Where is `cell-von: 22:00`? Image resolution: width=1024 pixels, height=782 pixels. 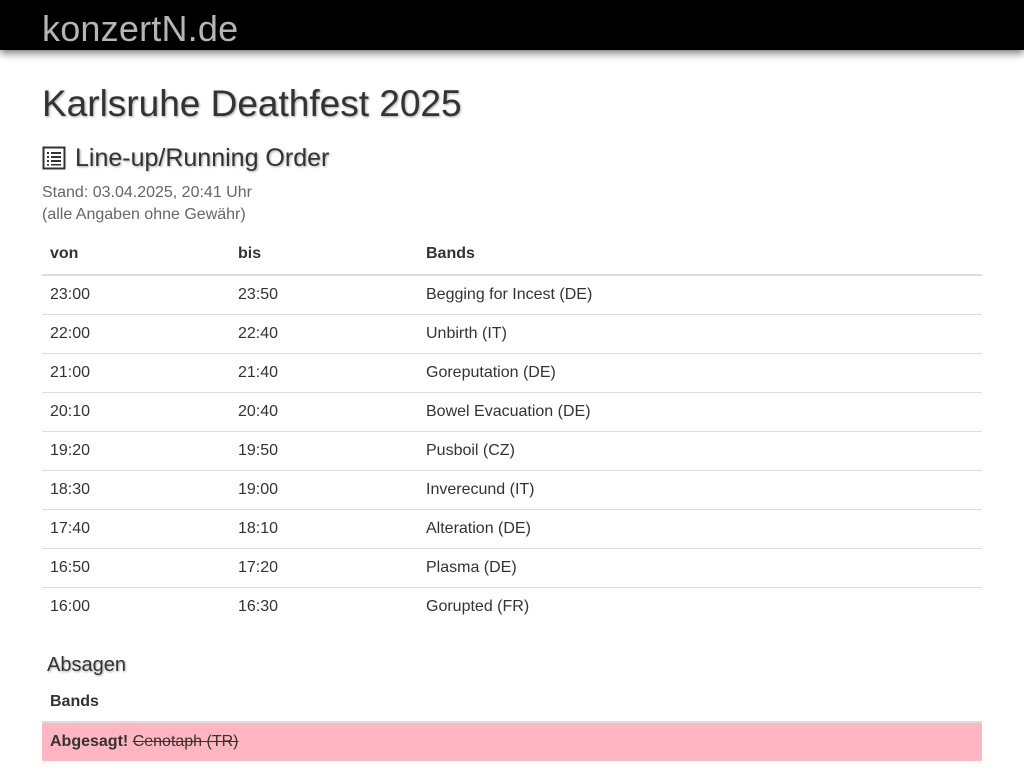 cell-von: 22:00 is located at coordinates (136, 334).